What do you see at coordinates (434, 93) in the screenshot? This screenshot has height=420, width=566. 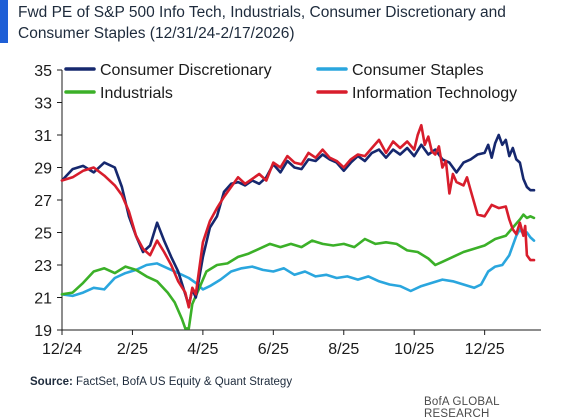 I see `legend-label: Information Technology` at bounding box center [434, 93].